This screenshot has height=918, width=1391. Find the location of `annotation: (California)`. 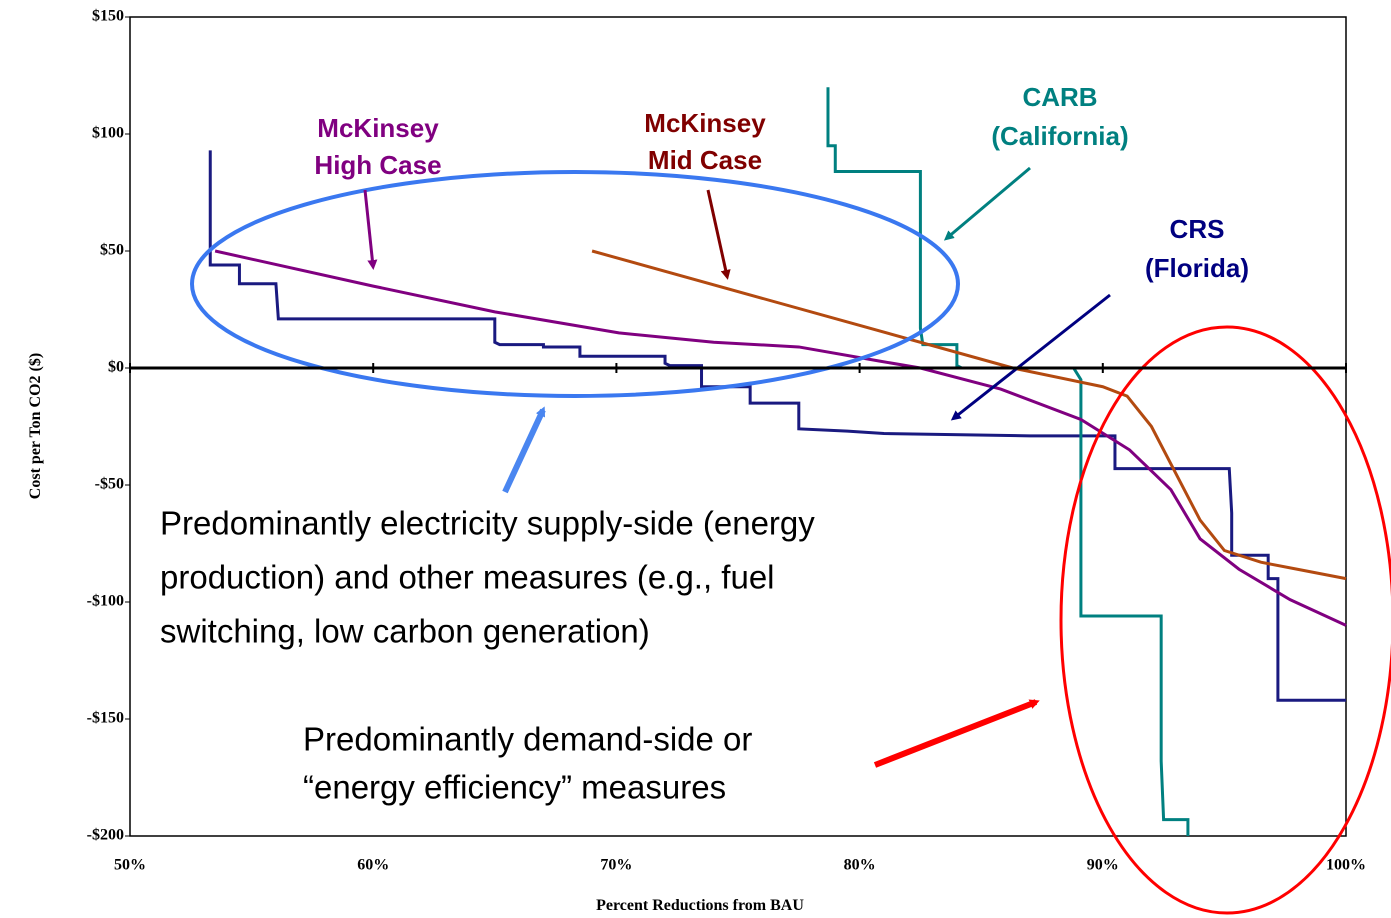

annotation: (California) is located at coordinates (1059, 136).